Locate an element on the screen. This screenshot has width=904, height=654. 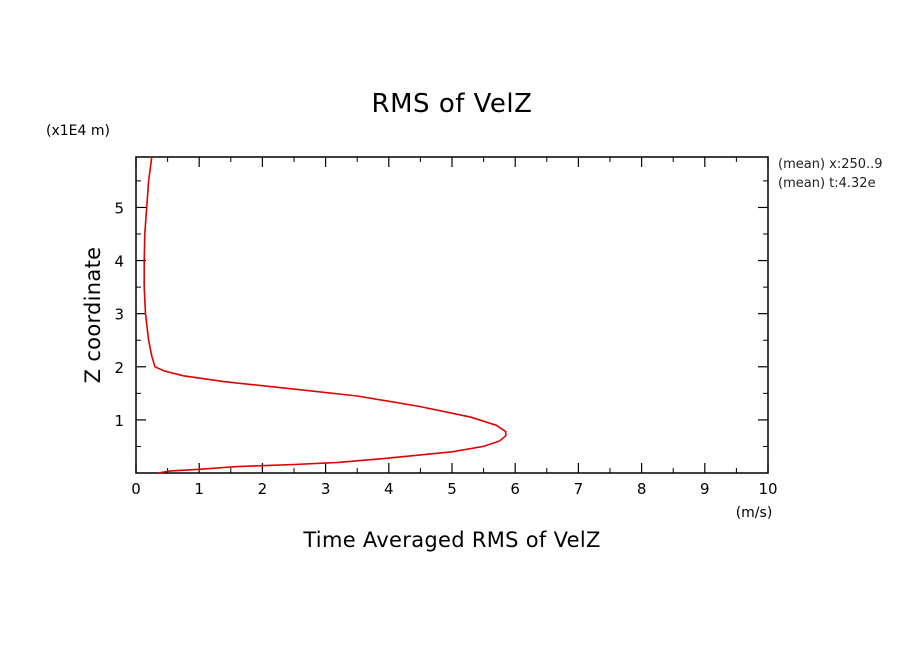
x-tick-labels: 0 1 2 3 4 5 6 7 8 9 10 is located at coordinates (454, 489).